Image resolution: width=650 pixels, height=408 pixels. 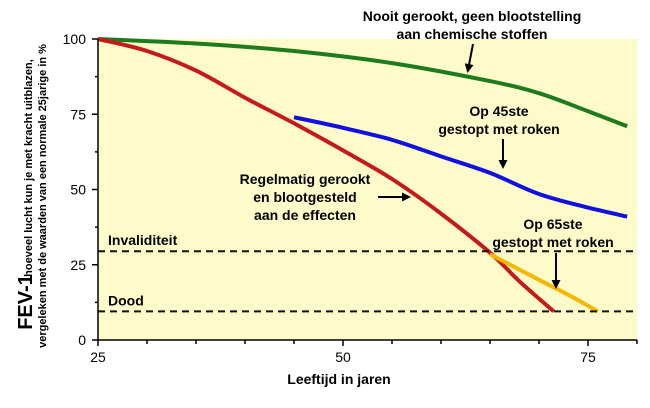 I want to click on arrow-never-smoked, so click(x=469, y=58).